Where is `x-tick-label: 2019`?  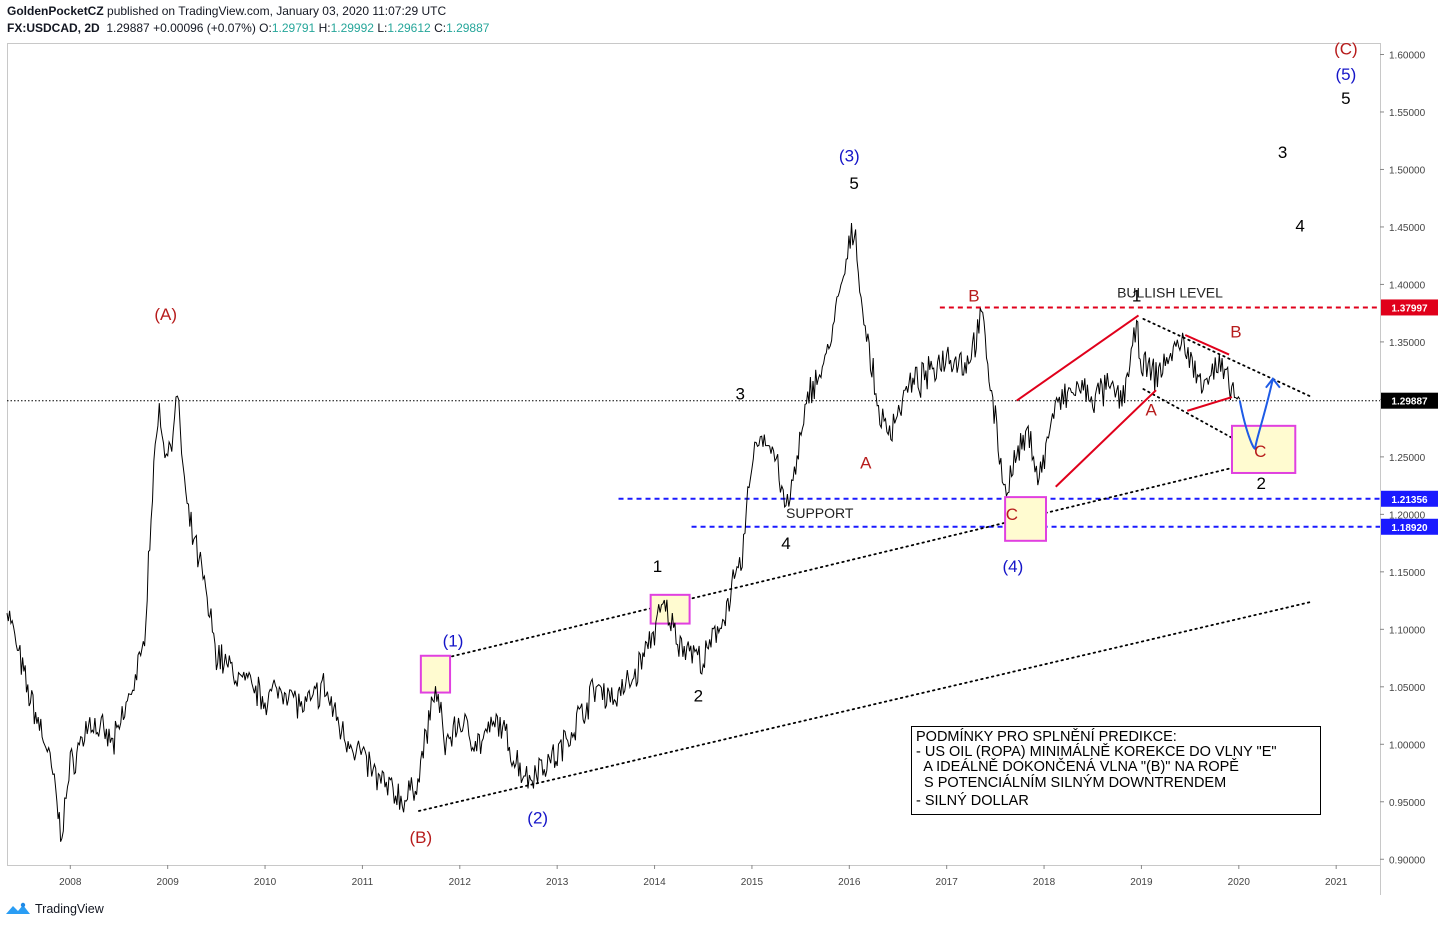
x-tick-label: 2019 is located at coordinates (1141, 882).